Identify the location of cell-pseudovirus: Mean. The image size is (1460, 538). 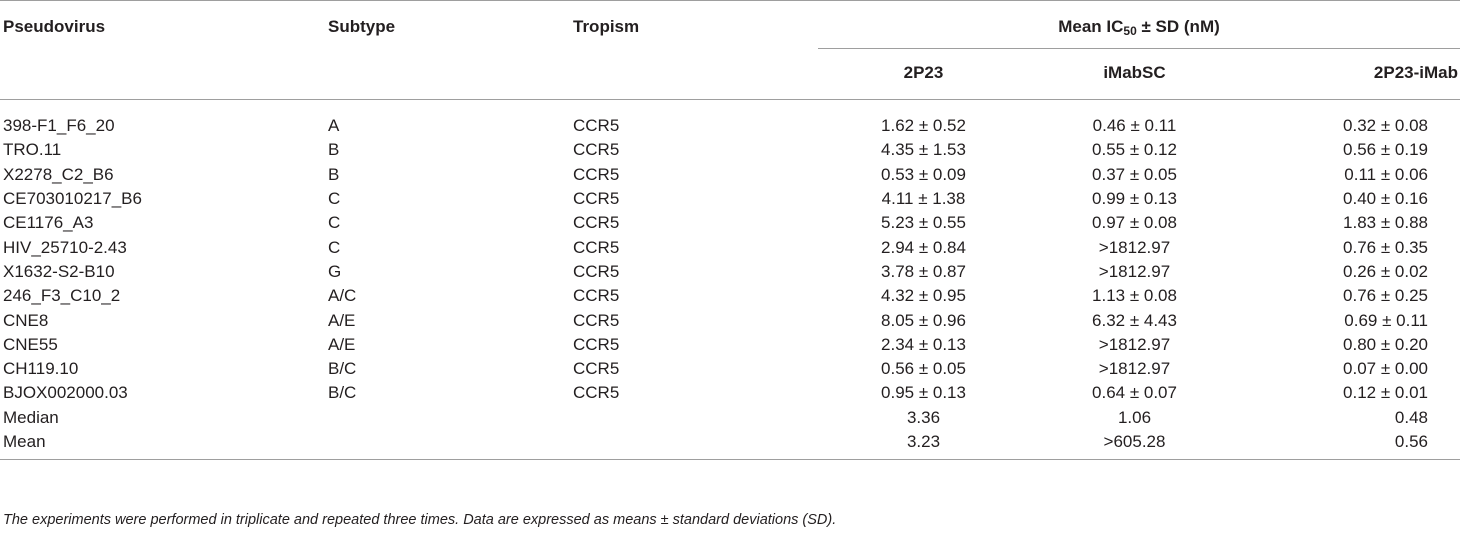
(164, 445).